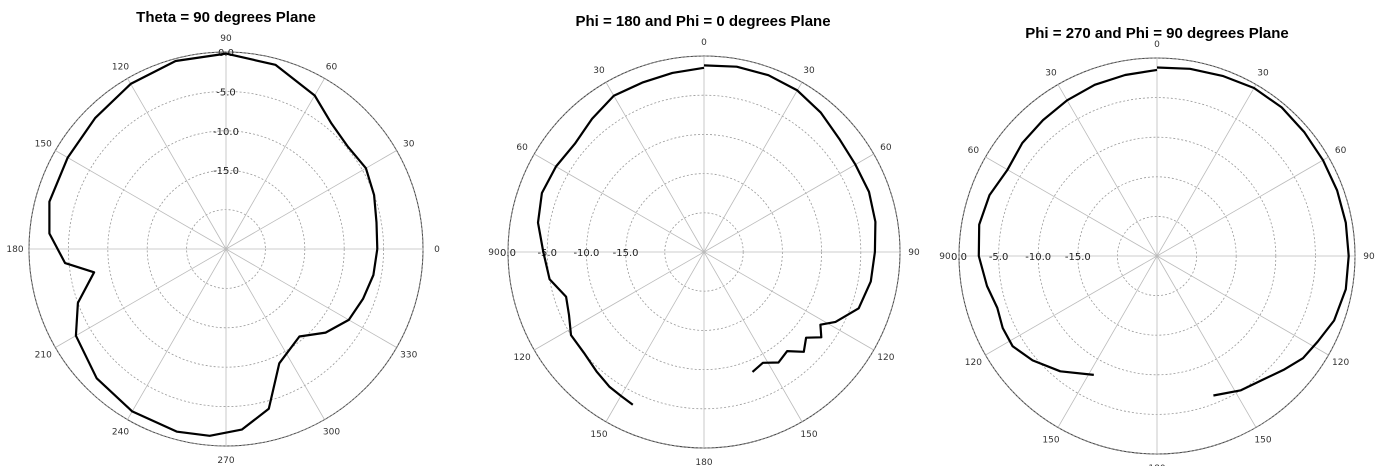 The width and height of the screenshot is (1379, 466). I want to click on angle-tick-label: 210, so click(43, 356).